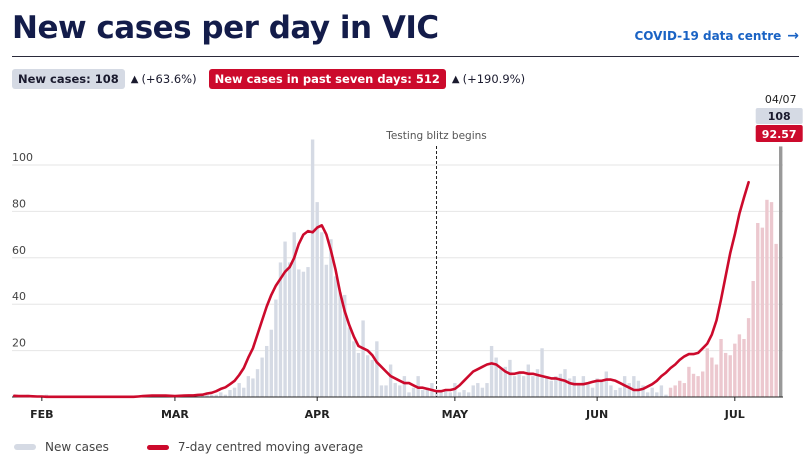 The height and width of the screenshot is (470, 811). Describe the element at coordinates (225, 28) in the screenshot. I see `page-title: New cases per day in VIC` at that location.